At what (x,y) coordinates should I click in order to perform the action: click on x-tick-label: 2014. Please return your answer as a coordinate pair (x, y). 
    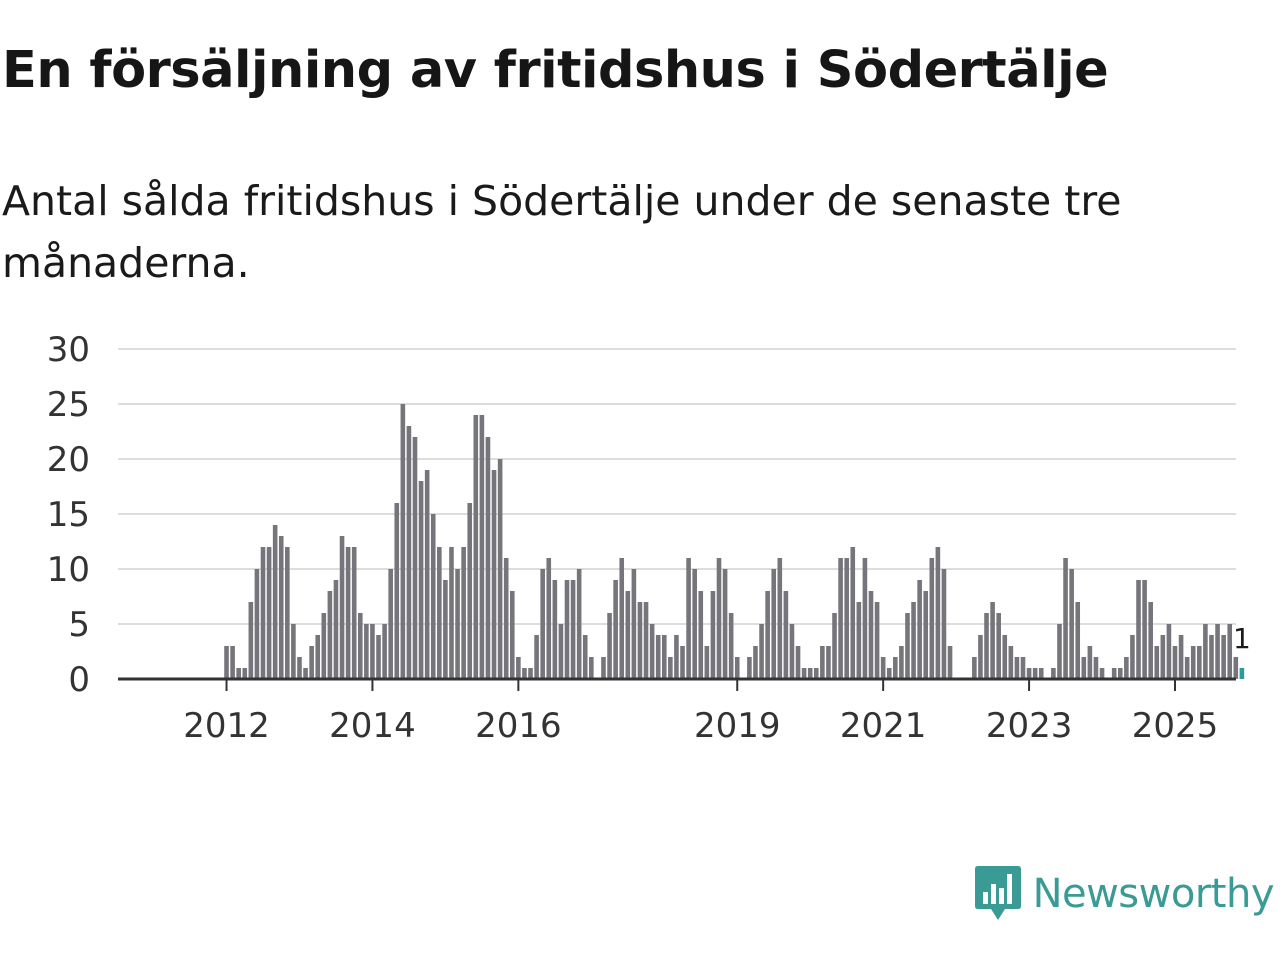
    Looking at the image, I should click on (372, 723).